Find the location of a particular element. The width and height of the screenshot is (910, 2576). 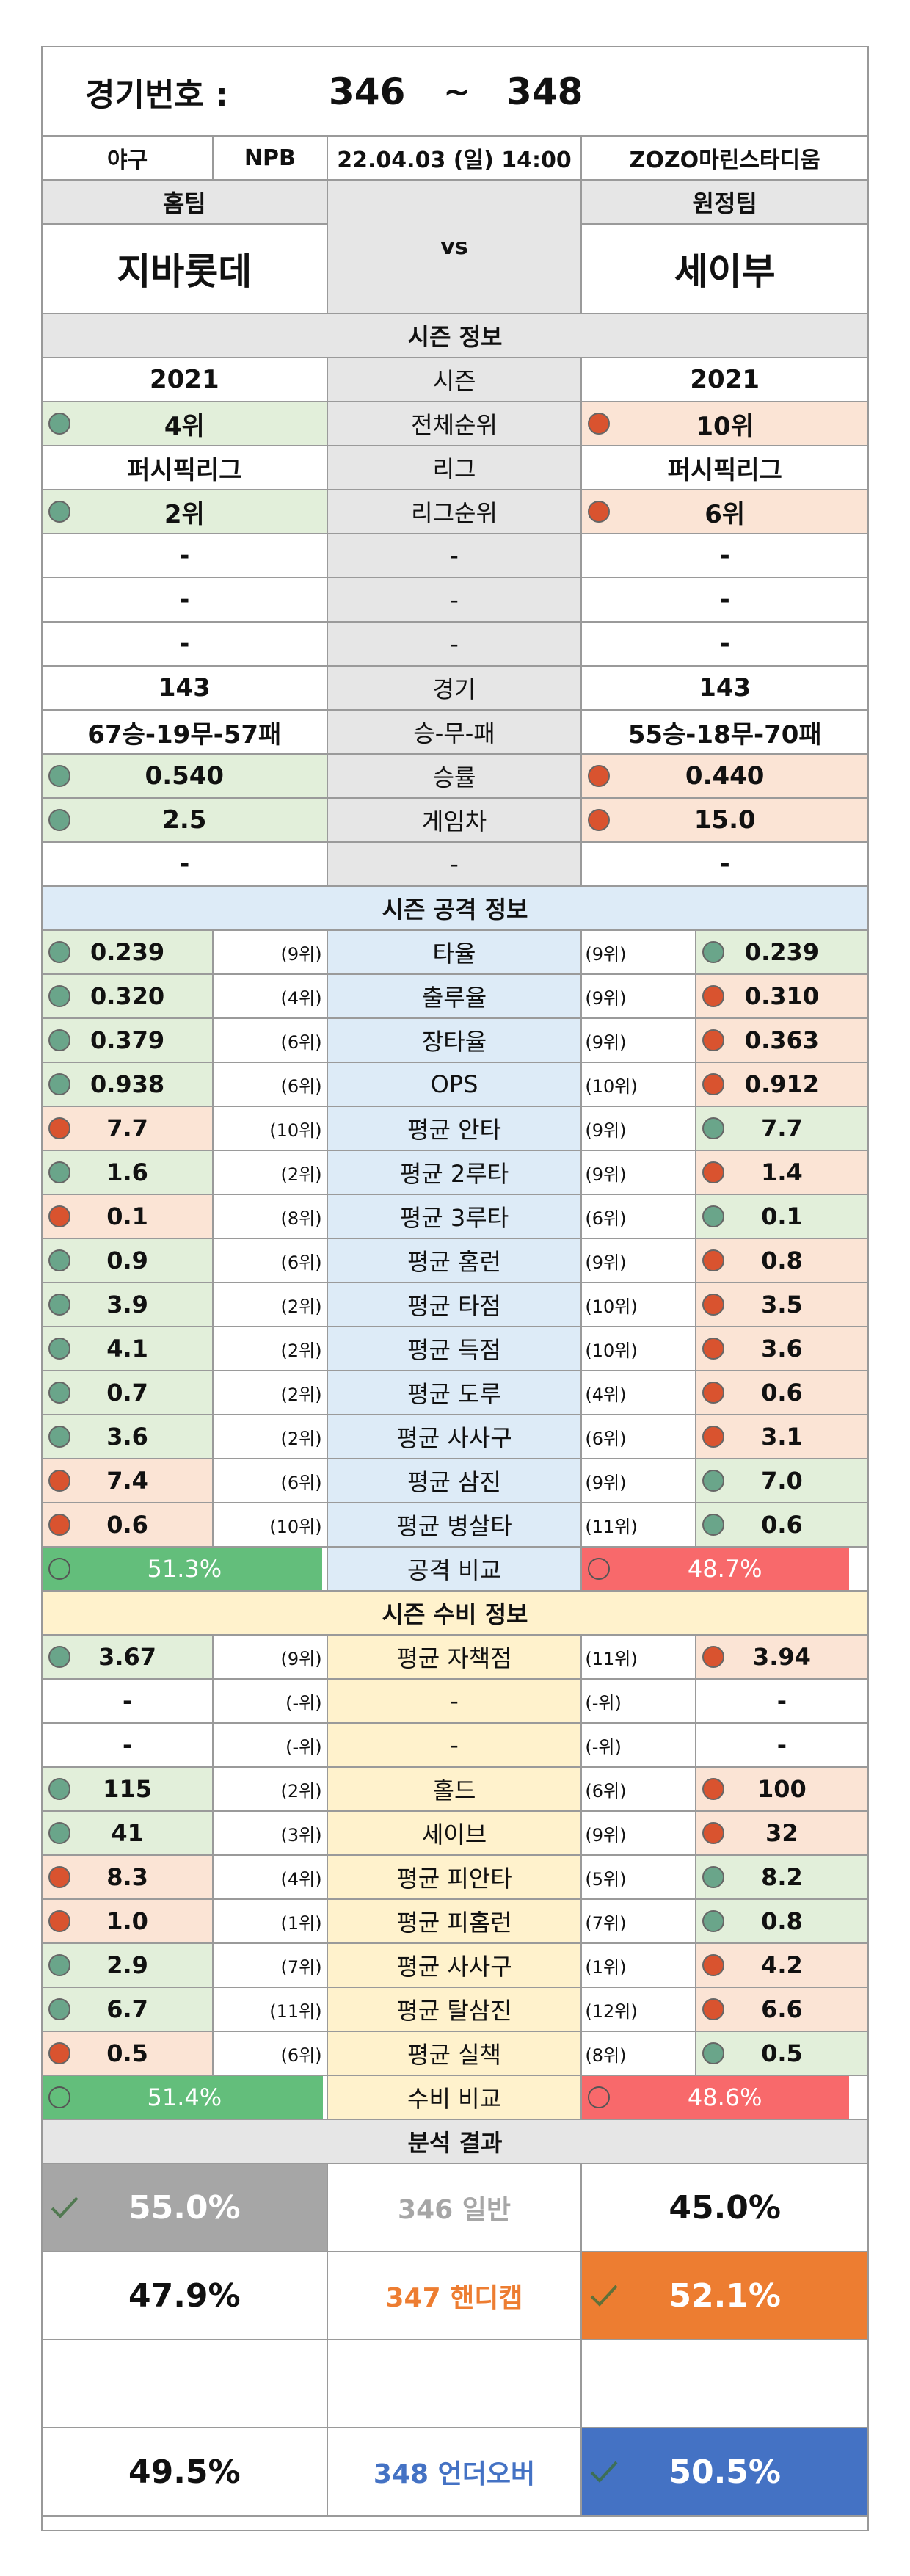

home-value: 1.6 is located at coordinates (128, 1173).